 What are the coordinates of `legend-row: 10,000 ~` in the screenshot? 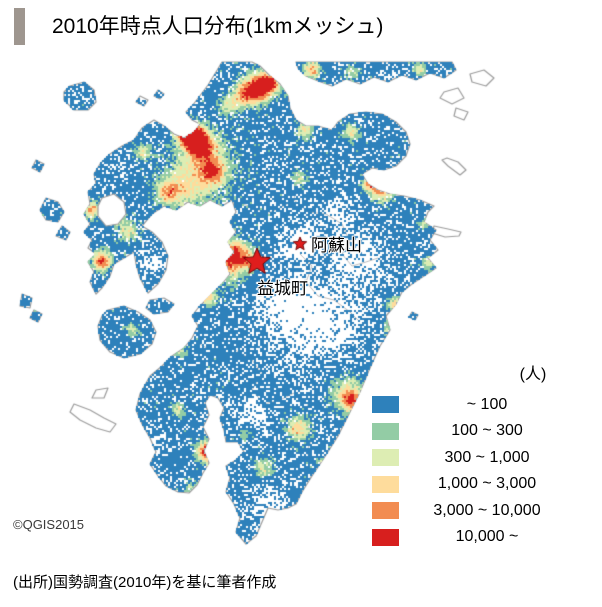 It's located at (473, 537).